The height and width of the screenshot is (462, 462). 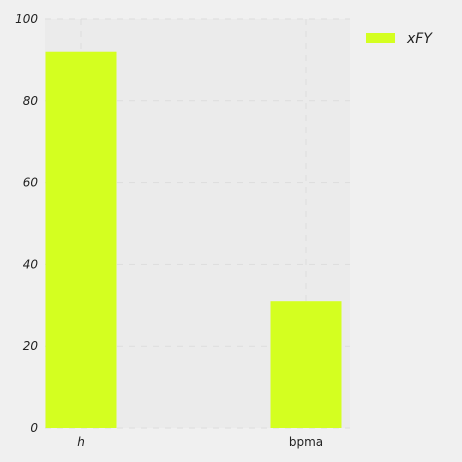 What do you see at coordinates (31, 101) in the screenshot?
I see `y-tick-label: 80` at bounding box center [31, 101].